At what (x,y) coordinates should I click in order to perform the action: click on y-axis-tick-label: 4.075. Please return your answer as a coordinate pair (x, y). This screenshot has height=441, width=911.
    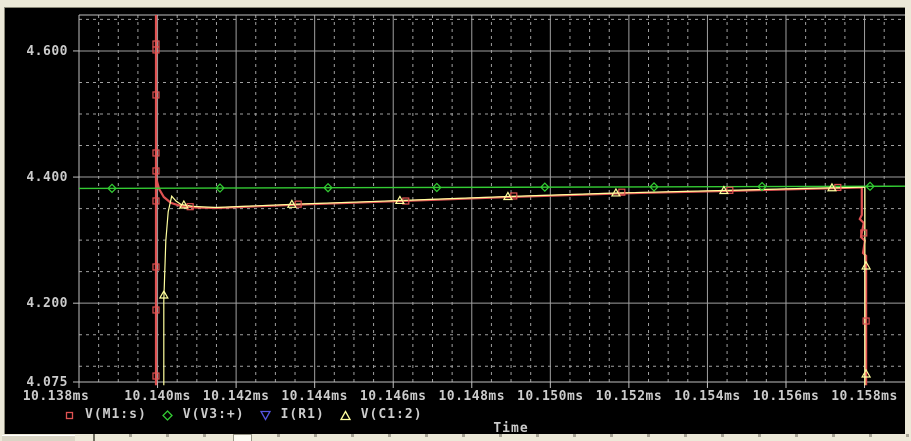
    Looking at the image, I should click on (47, 382).